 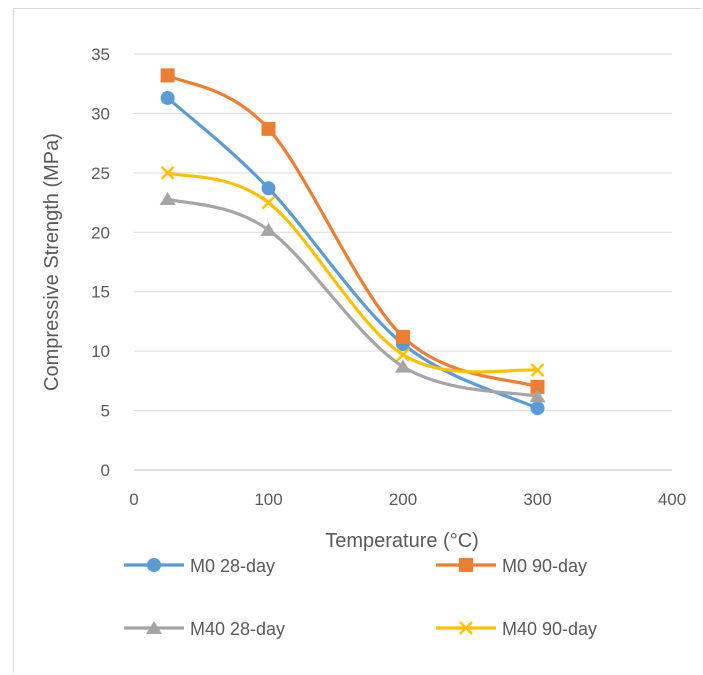 What do you see at coordinates (100, 232) in the screenshot?
I see `y-tick-label: 20` at bounding box center [100, 232].